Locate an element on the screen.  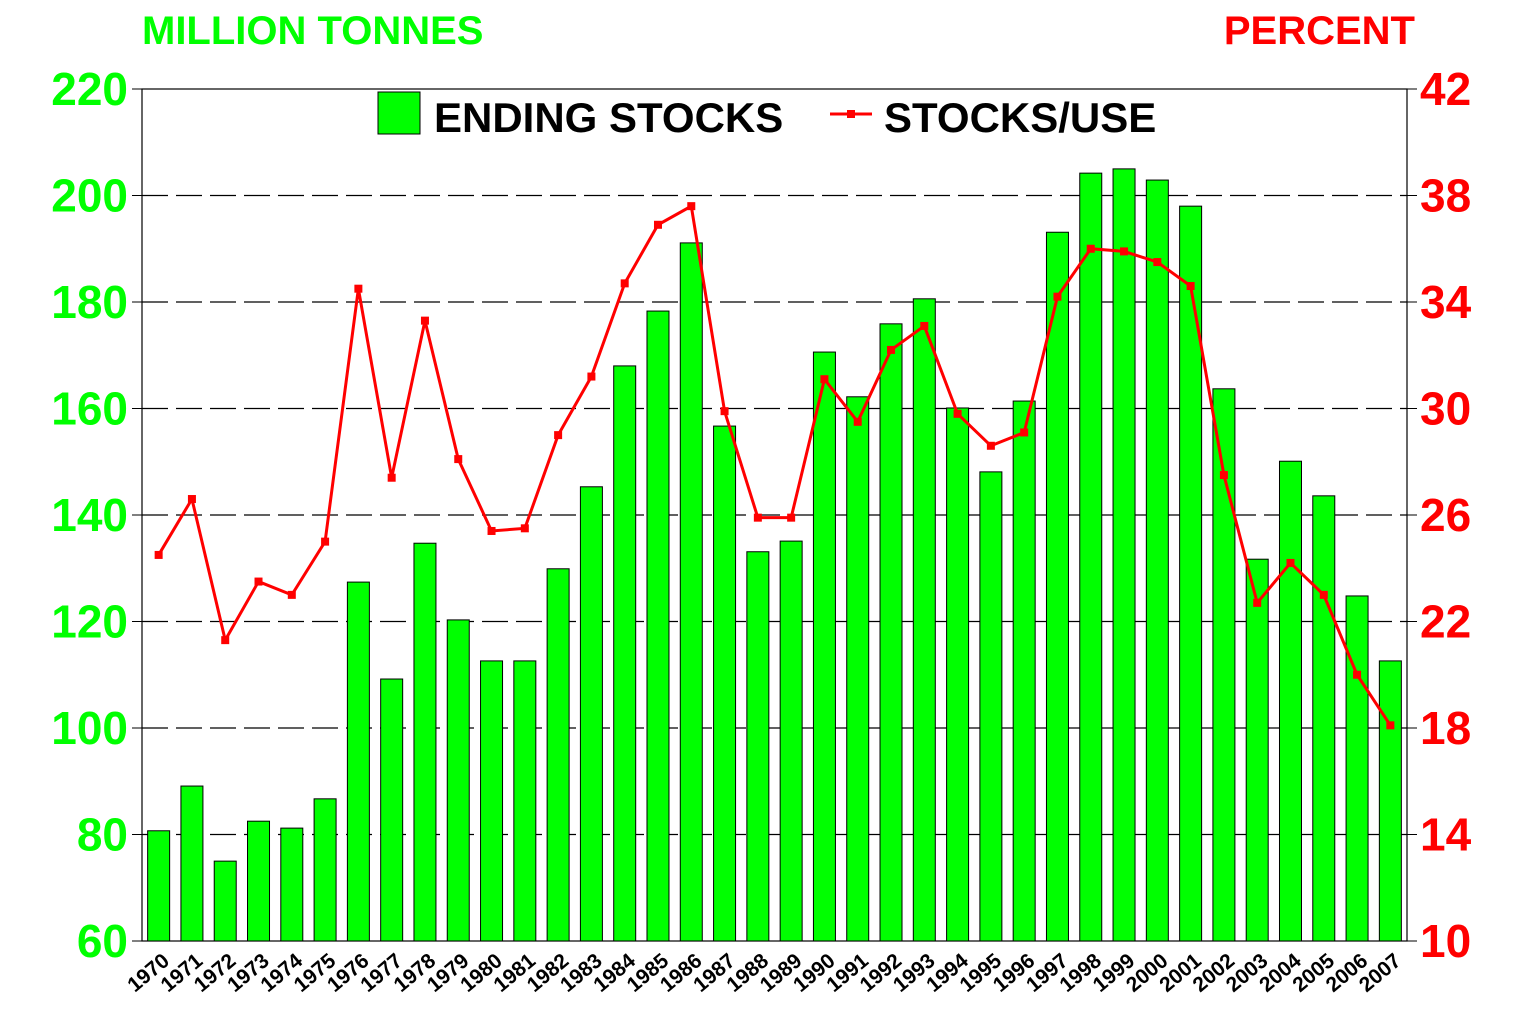
y-axis-label: MILLION TONNES is located at coordinates (312, 31).